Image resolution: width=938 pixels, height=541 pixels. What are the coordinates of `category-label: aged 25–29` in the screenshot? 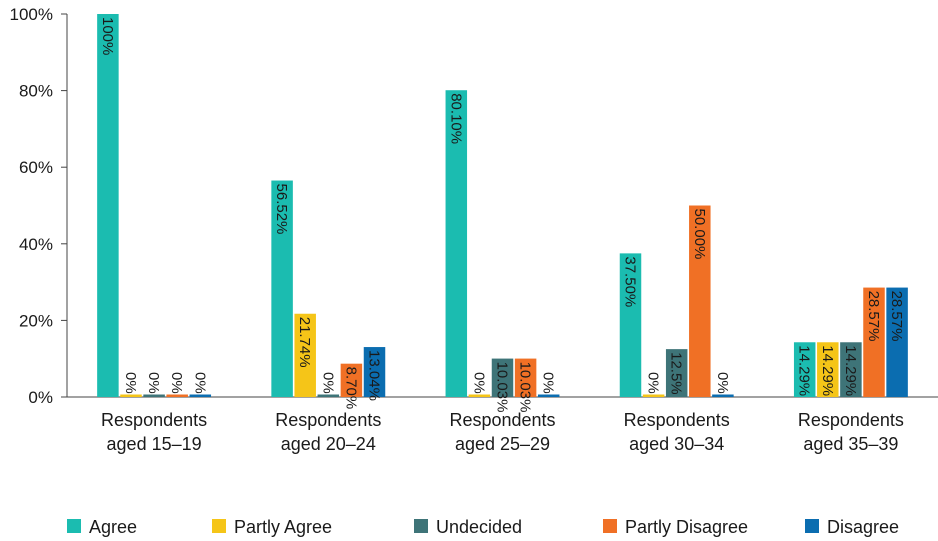 It's located at (502, 444).